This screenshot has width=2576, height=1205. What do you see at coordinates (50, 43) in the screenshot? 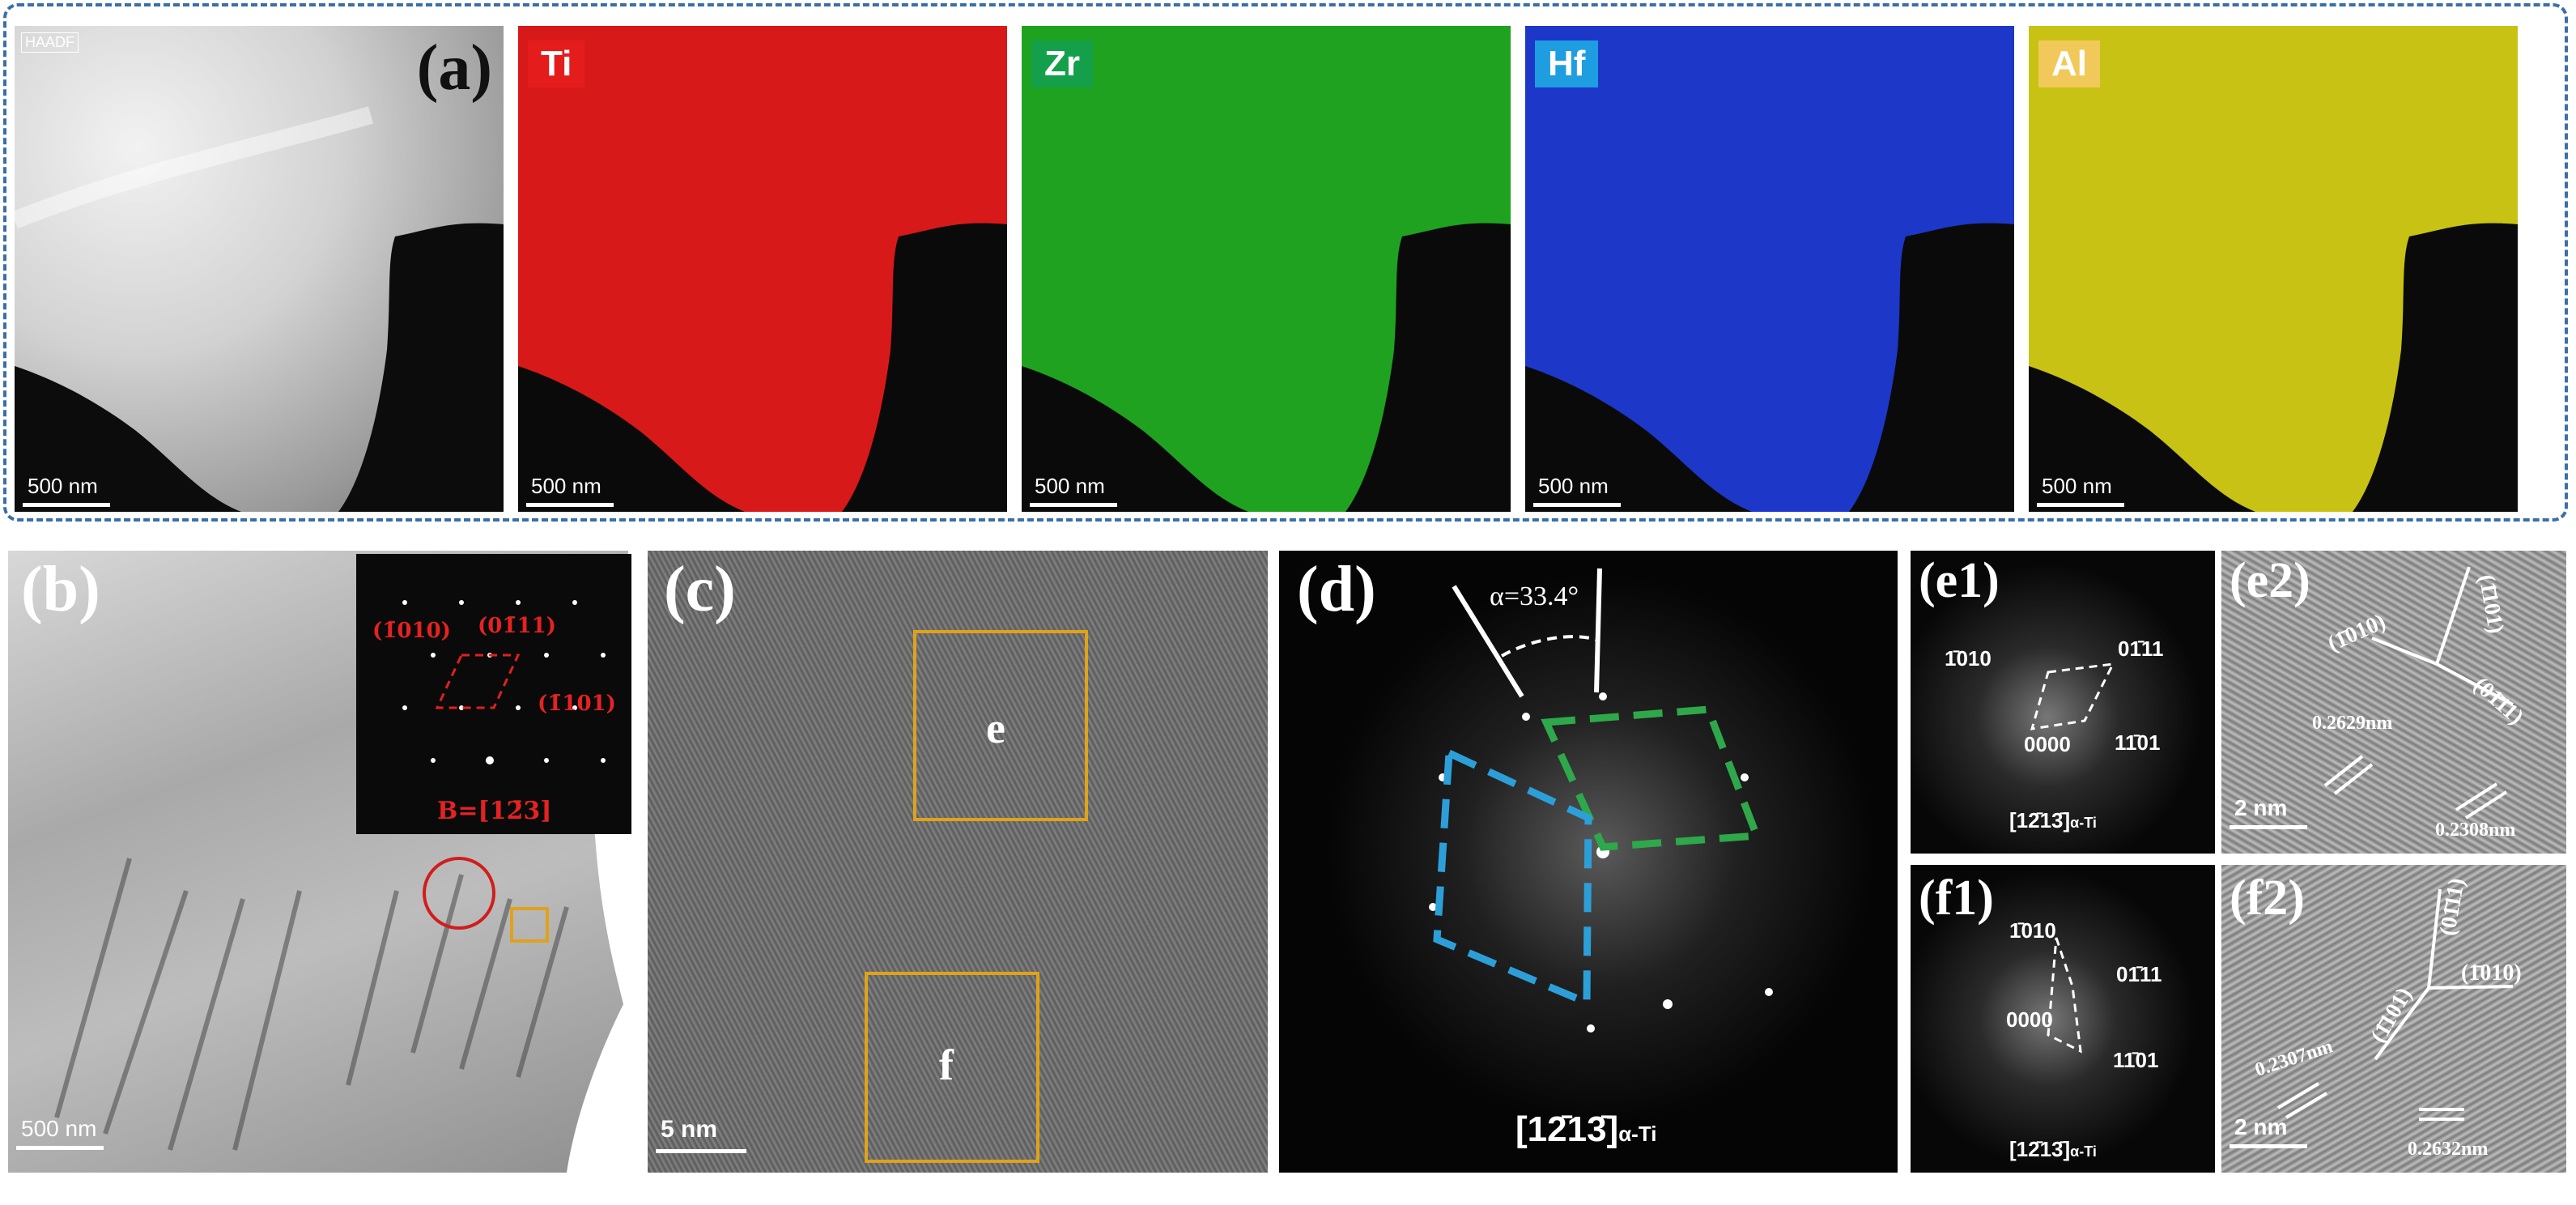
I see `haadf-label: HAADF` at bounding box center [50, 43].